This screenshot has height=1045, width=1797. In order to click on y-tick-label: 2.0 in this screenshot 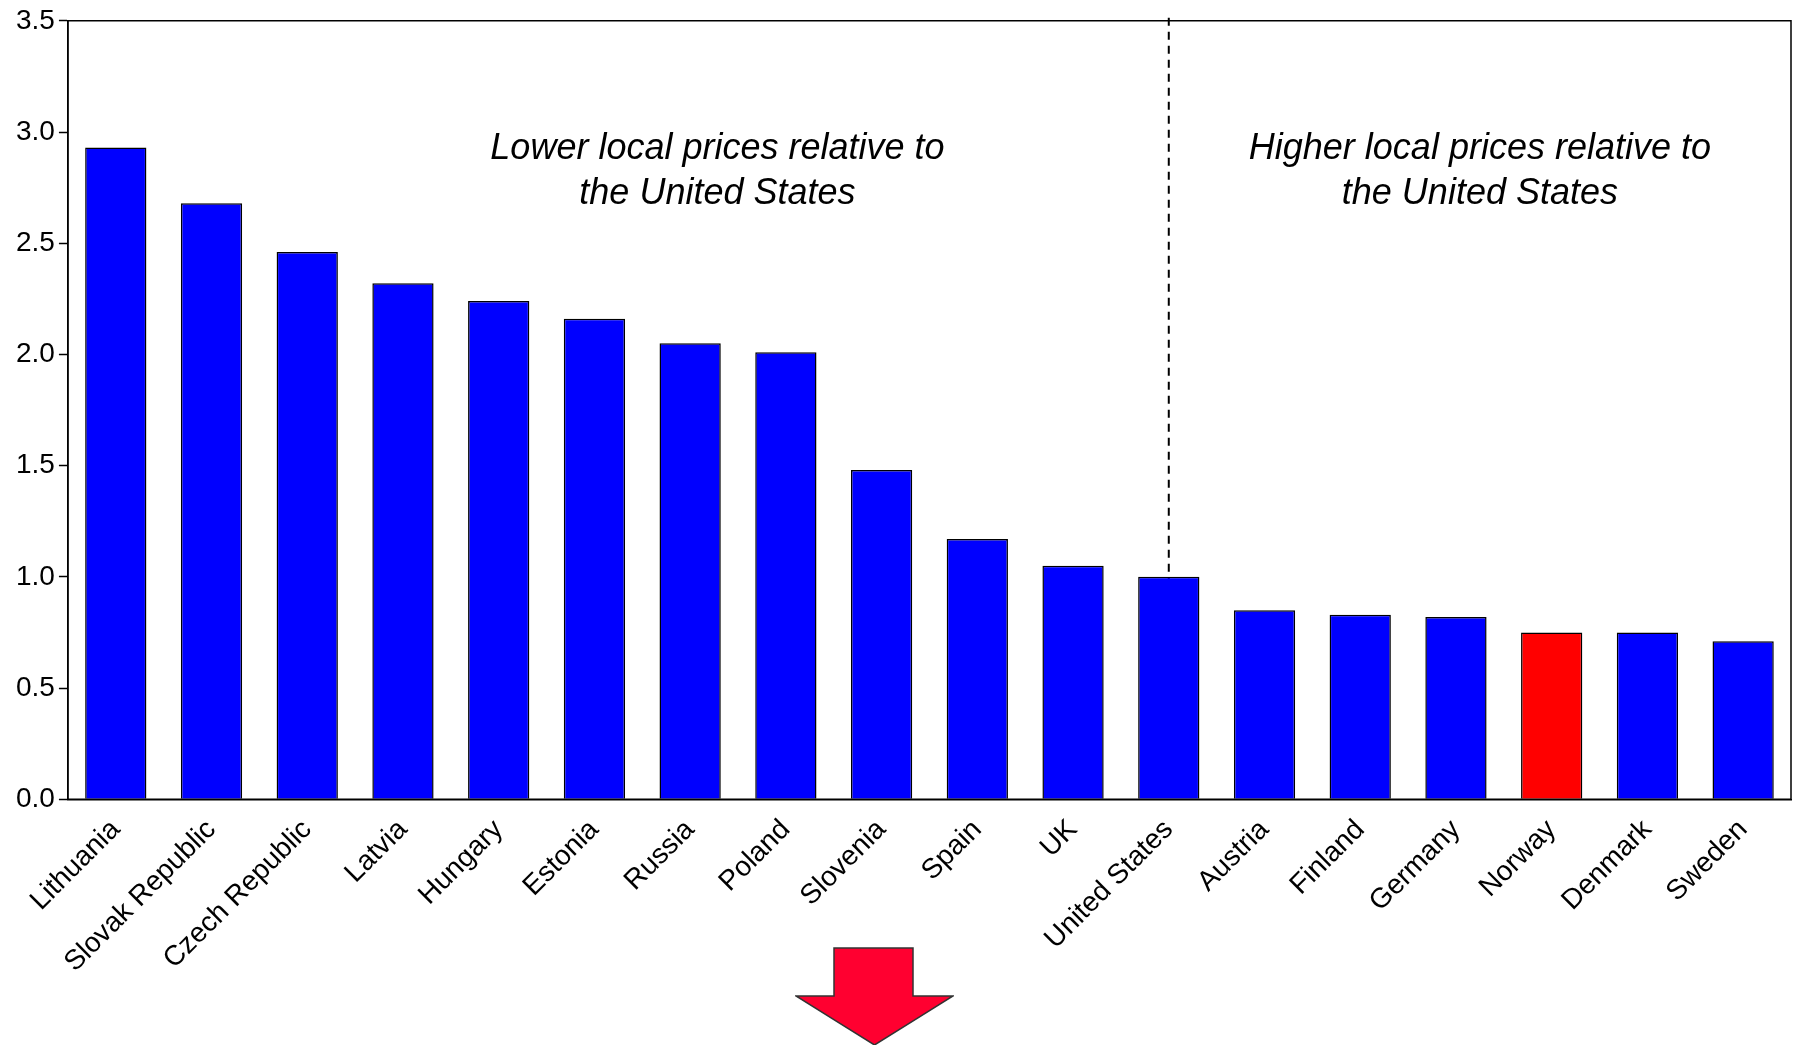, I will do `click(35, 353)`.